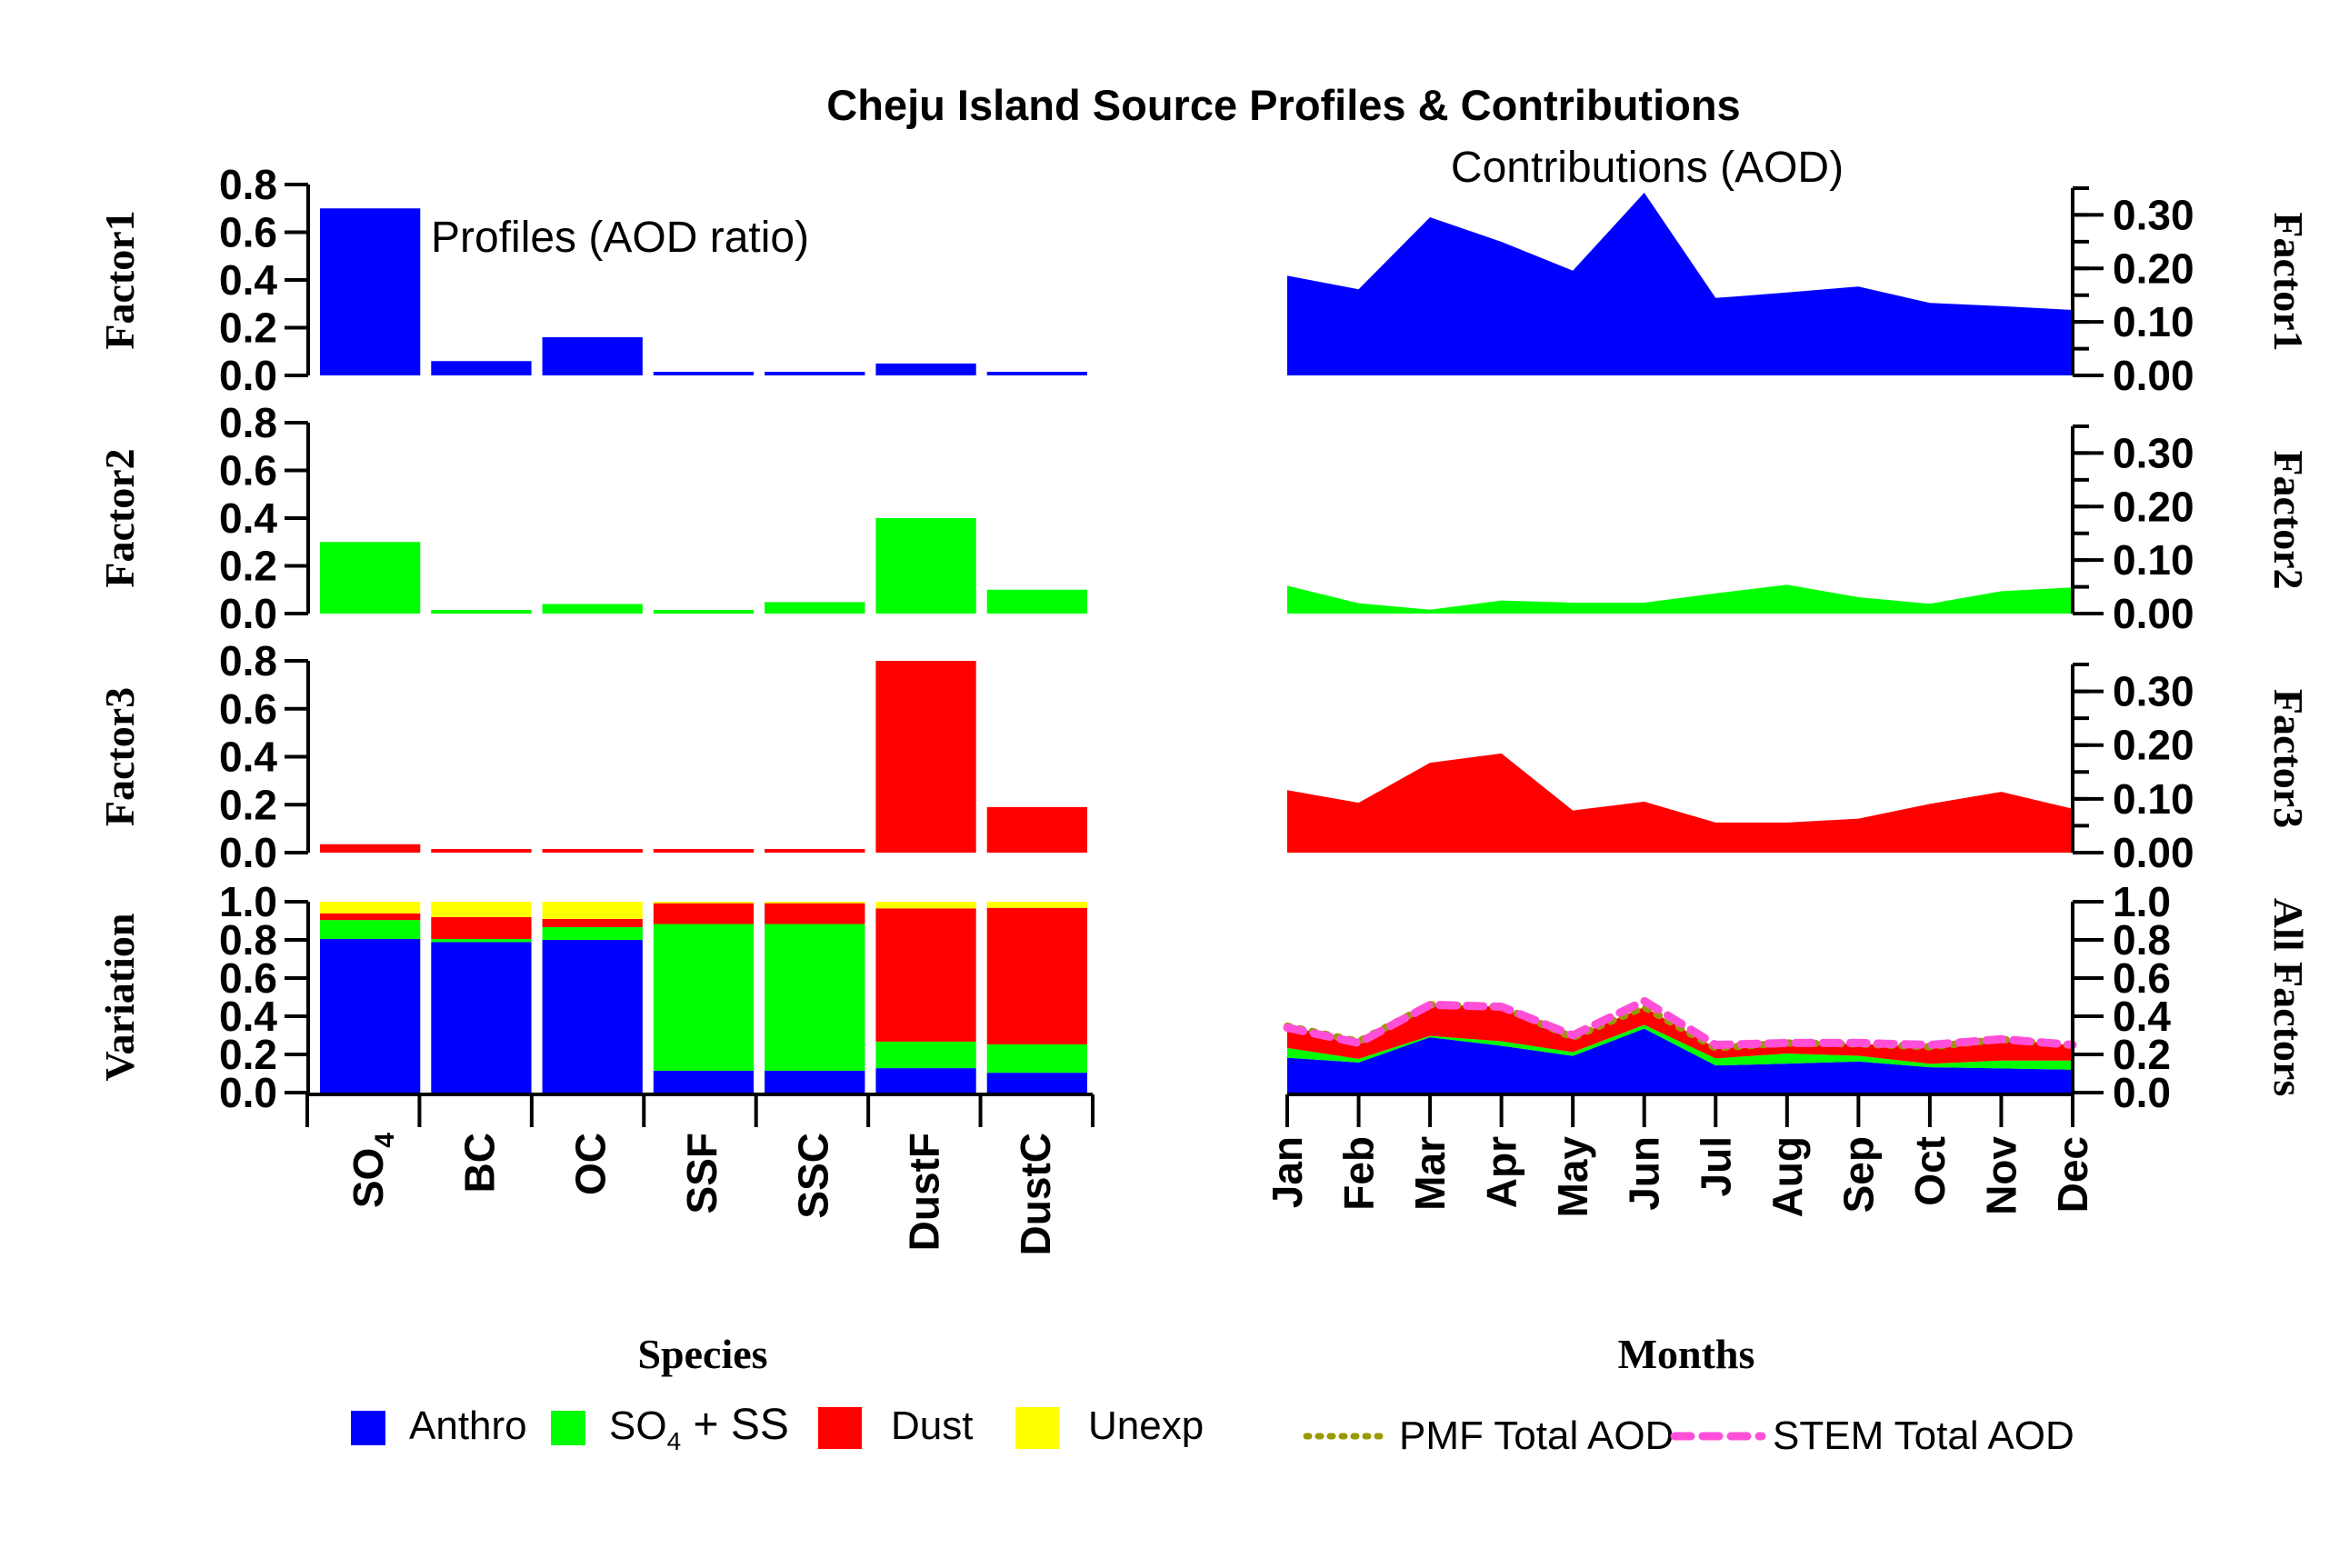 Image resolution: width=2329 pixels, height=1568 pixels. I want to click on species-xlabel: Species, so click(702, 1354).